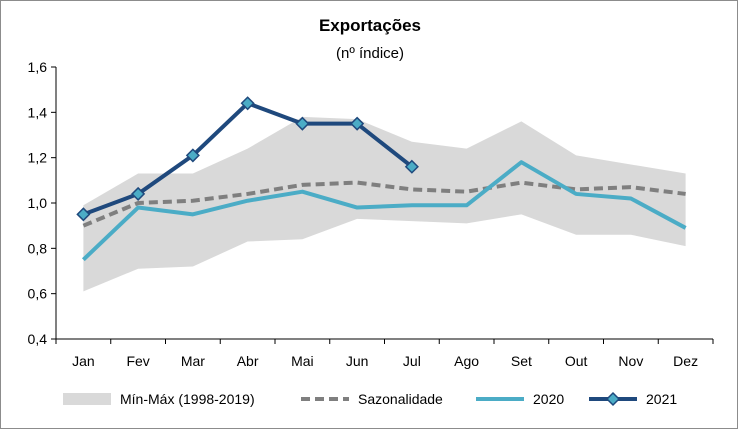 This screenshot has width=738, height=433. Describe the element at coordinates (87, 399) in the screenshot. I see `legend-swatch-band` at that location.